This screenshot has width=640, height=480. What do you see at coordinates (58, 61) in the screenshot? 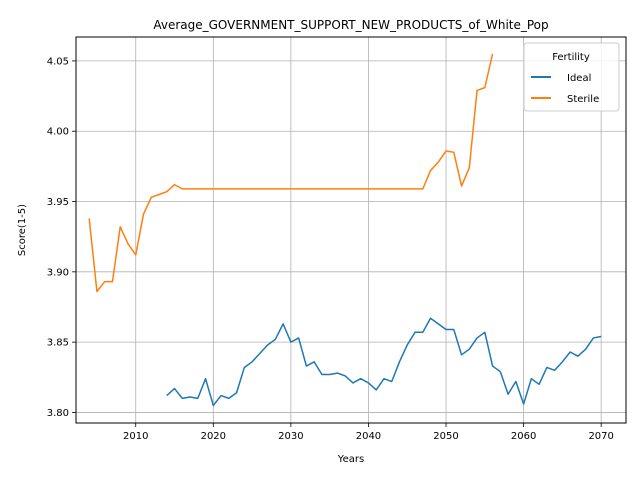
I see `y-tick-label: 4.05` at bounding box center [58, 61].